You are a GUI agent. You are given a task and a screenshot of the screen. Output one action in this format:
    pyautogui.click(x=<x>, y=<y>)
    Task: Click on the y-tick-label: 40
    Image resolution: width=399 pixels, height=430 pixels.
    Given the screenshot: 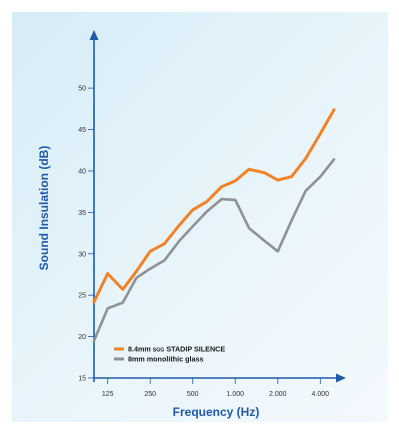 What is the action you would take?
    pyautogui.click(x=82, y=171)
    